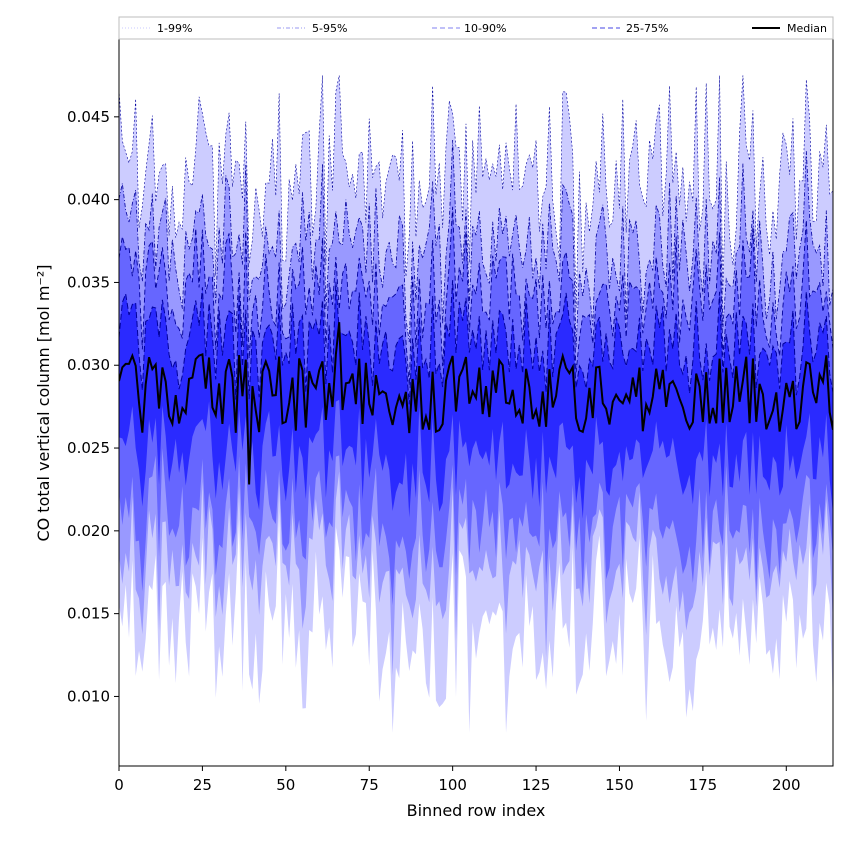 The width and height of the screenshot is (850, 850). Describe the element at coordinates (619, 785) in the screenshot. I see `x-tick-label: 150` at that location.